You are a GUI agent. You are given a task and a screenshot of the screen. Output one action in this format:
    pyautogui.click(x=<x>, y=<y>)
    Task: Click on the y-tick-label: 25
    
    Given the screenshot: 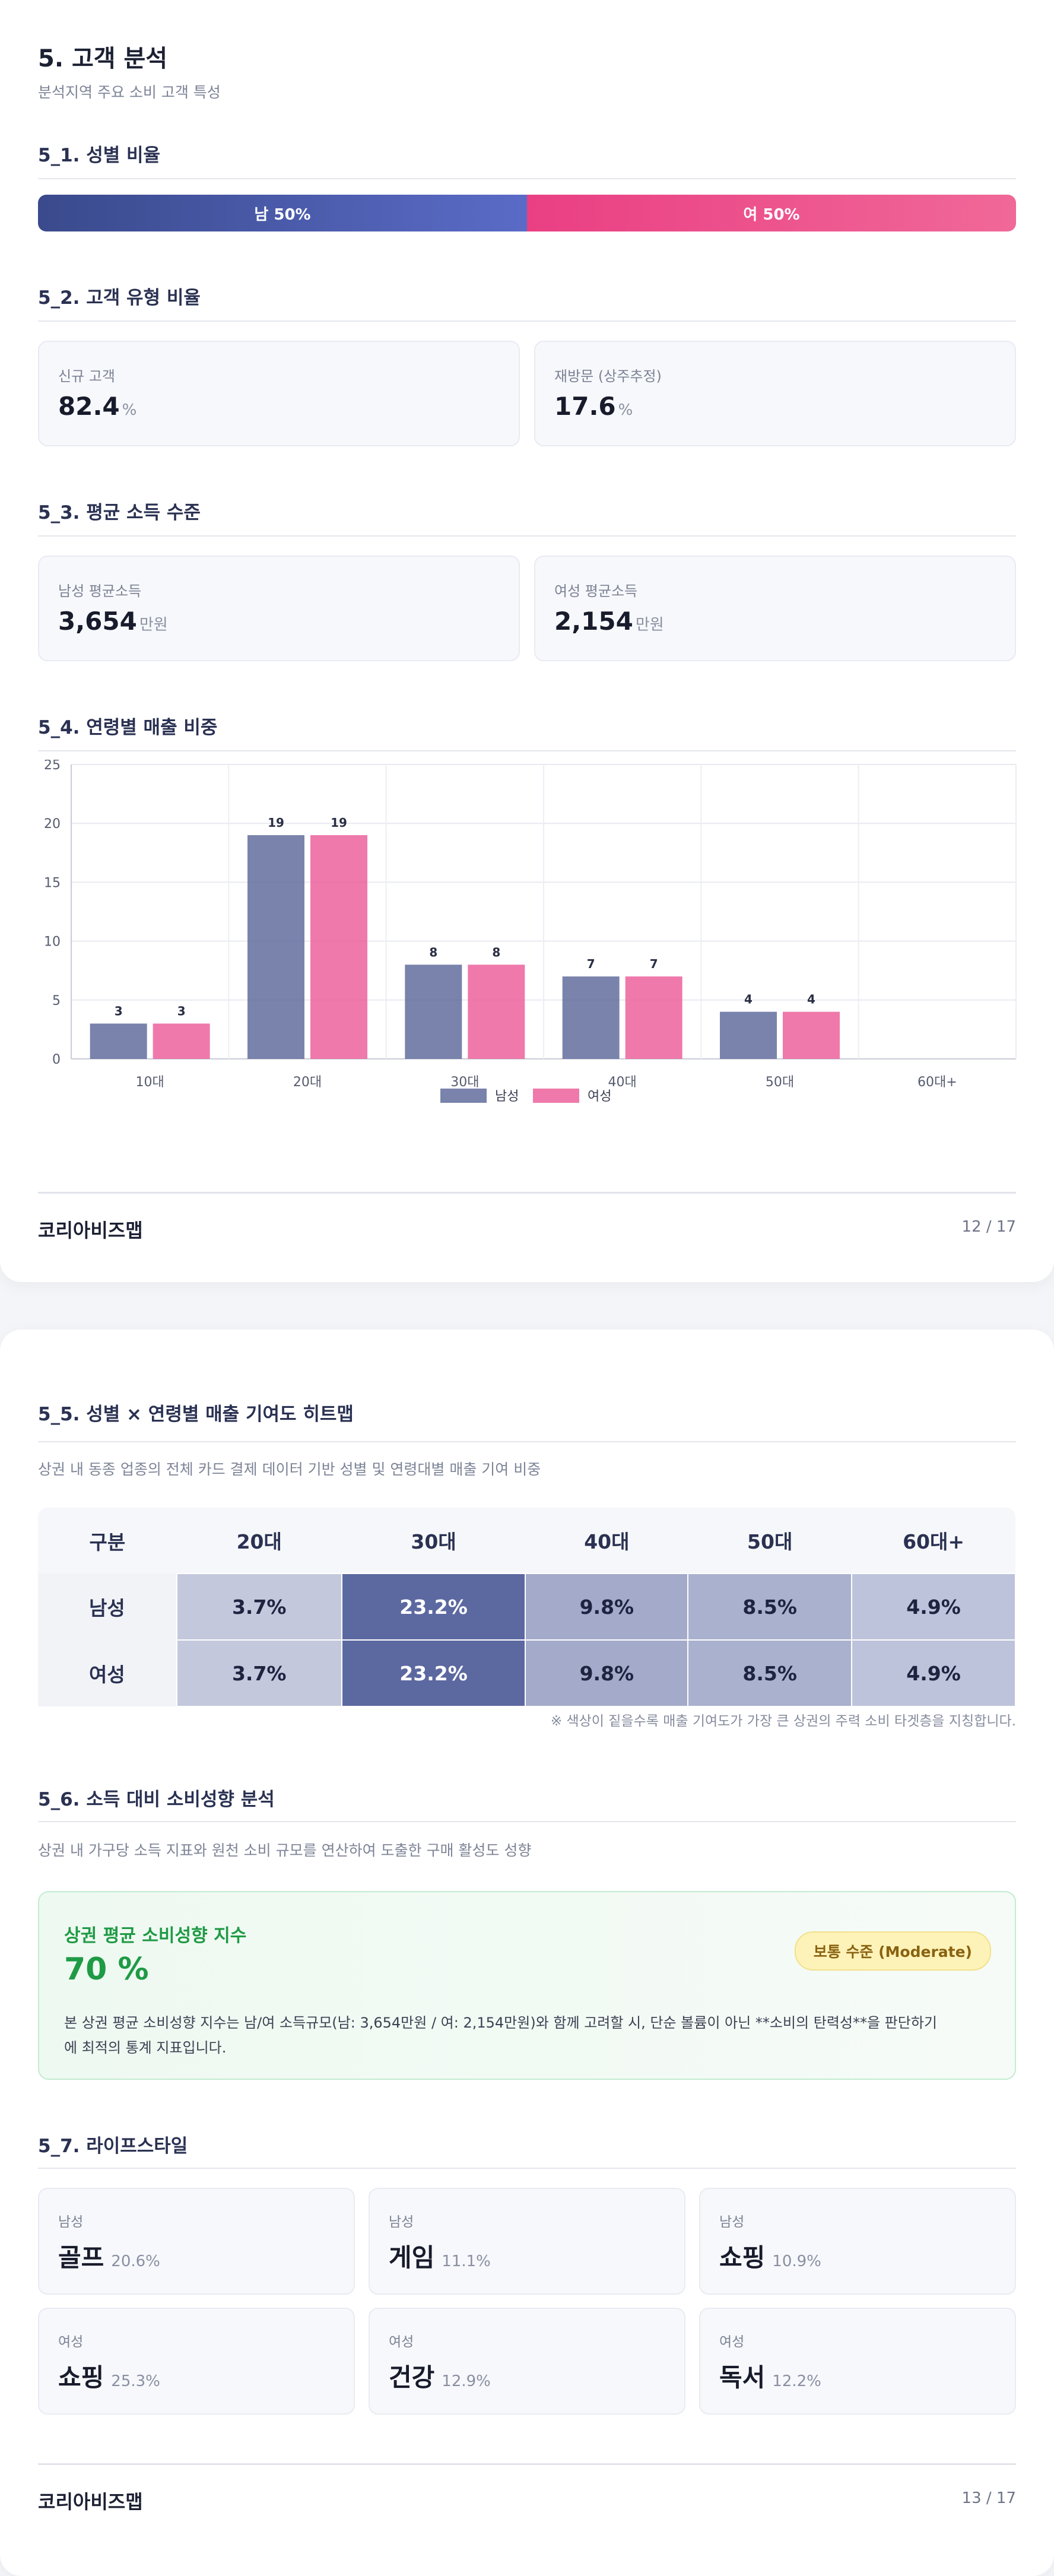 What is the action you would take?
    pyautogui.click(x=52, y=766)
    